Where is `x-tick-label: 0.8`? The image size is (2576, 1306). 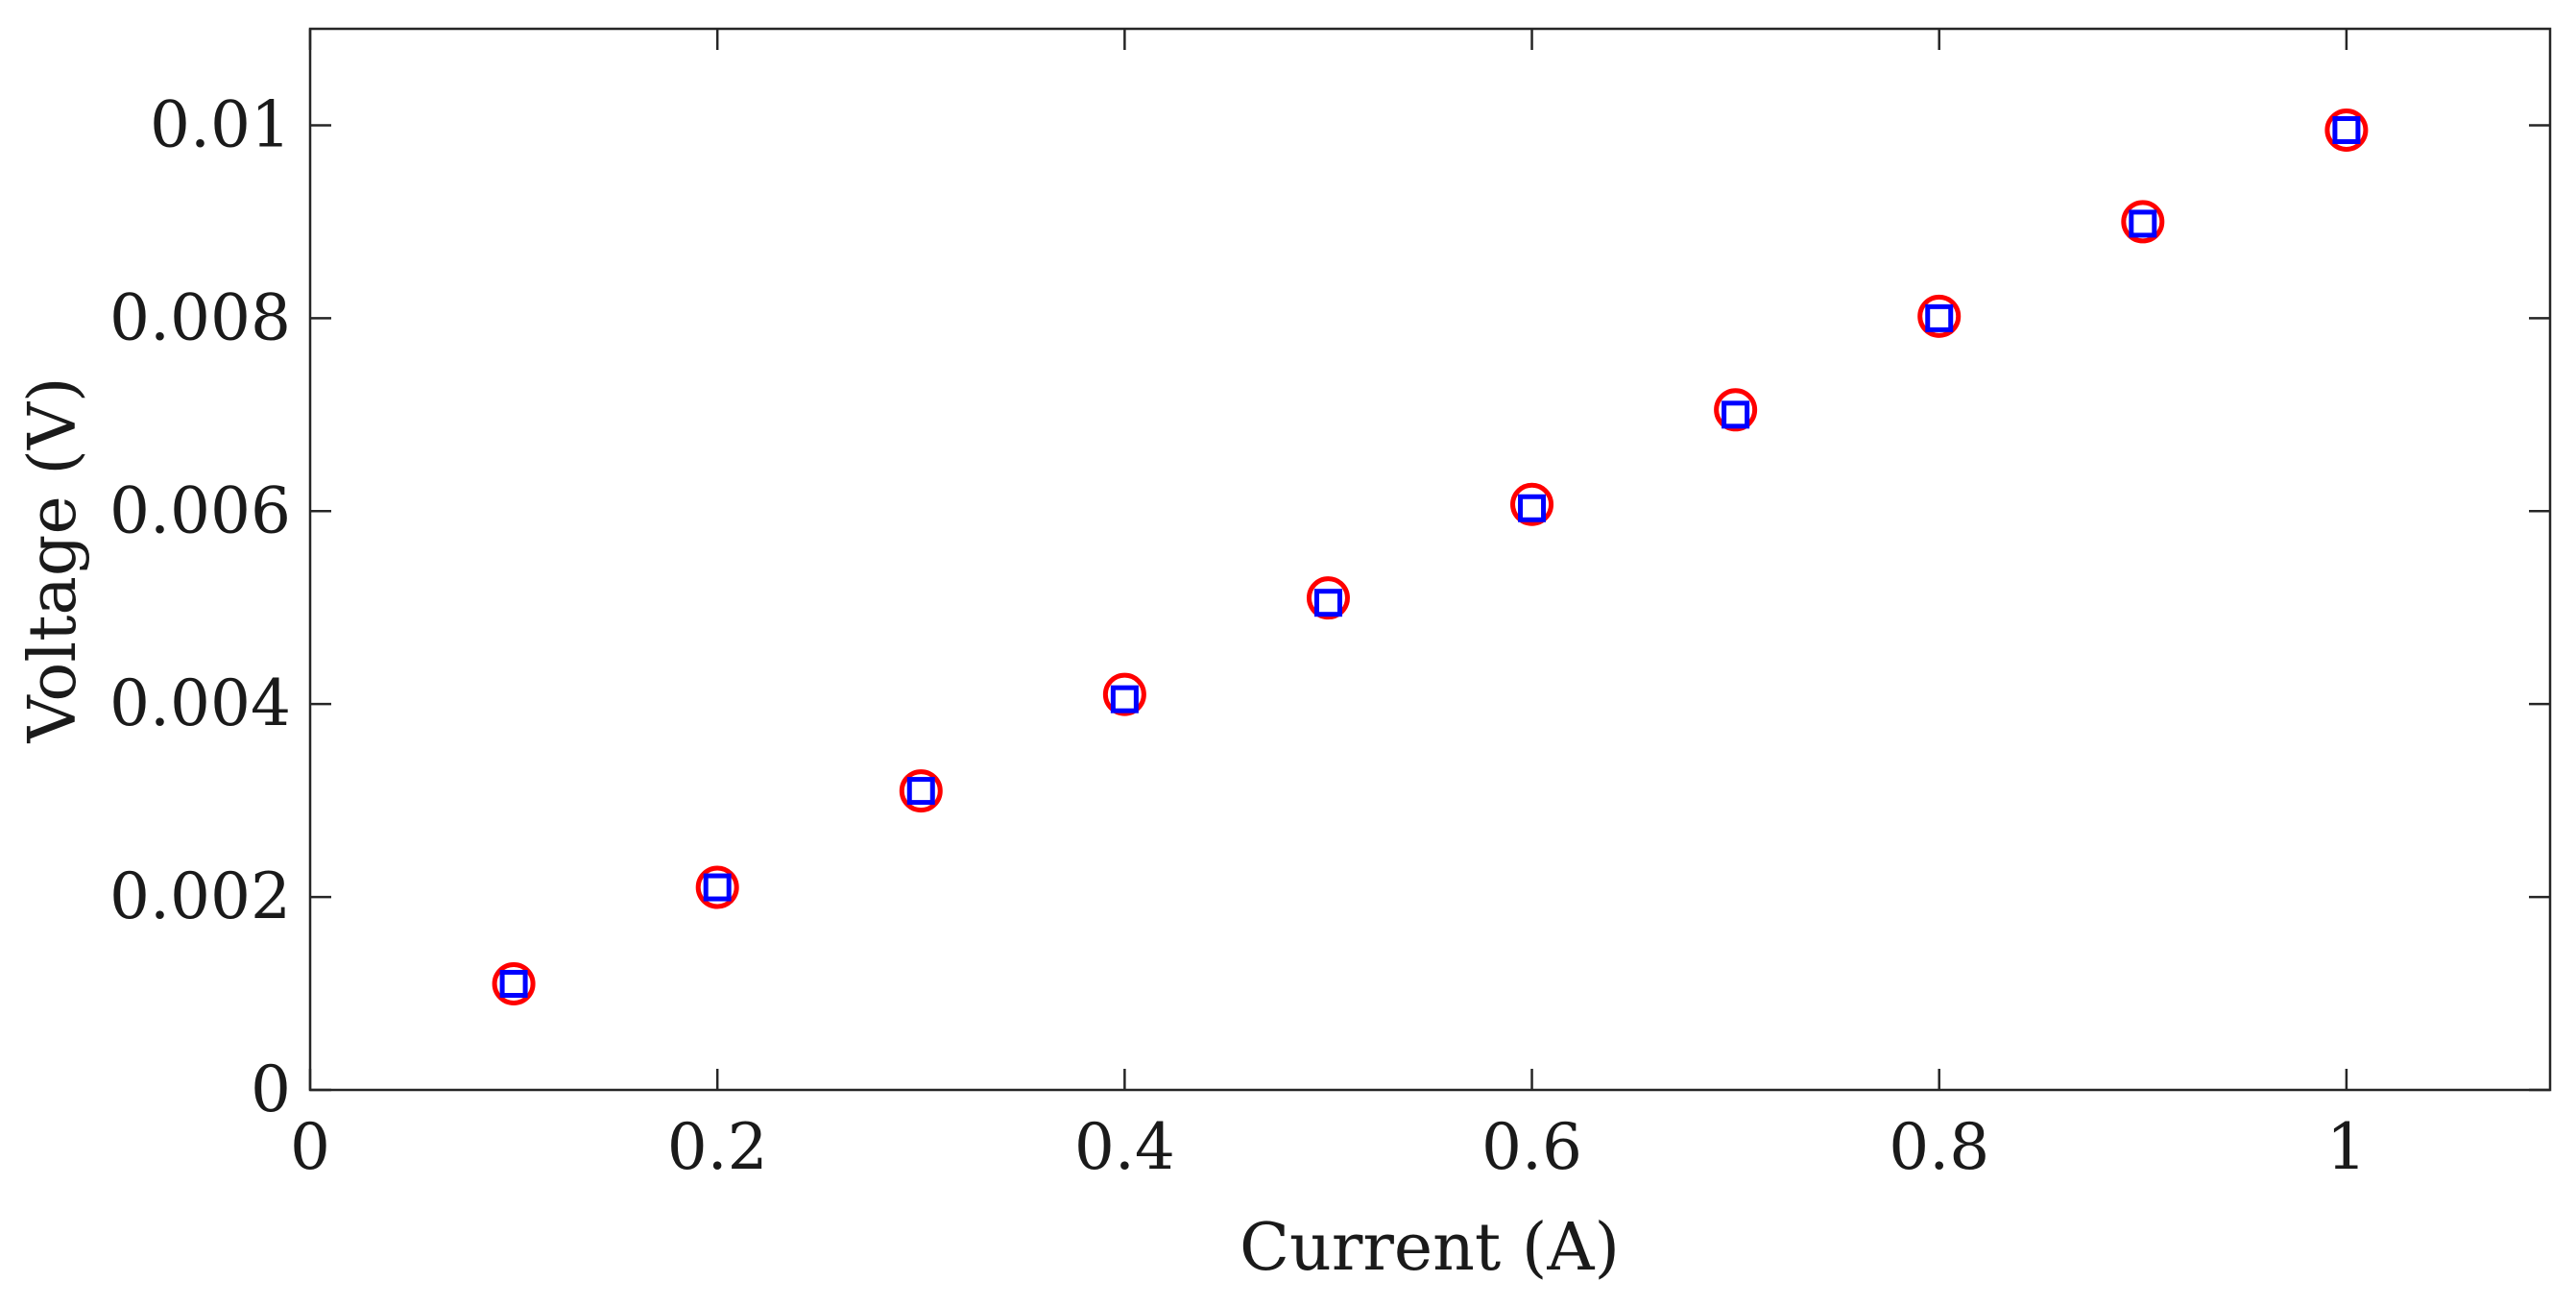 x-tick-label: 0.8 is located at coordinates (1939, 1147).